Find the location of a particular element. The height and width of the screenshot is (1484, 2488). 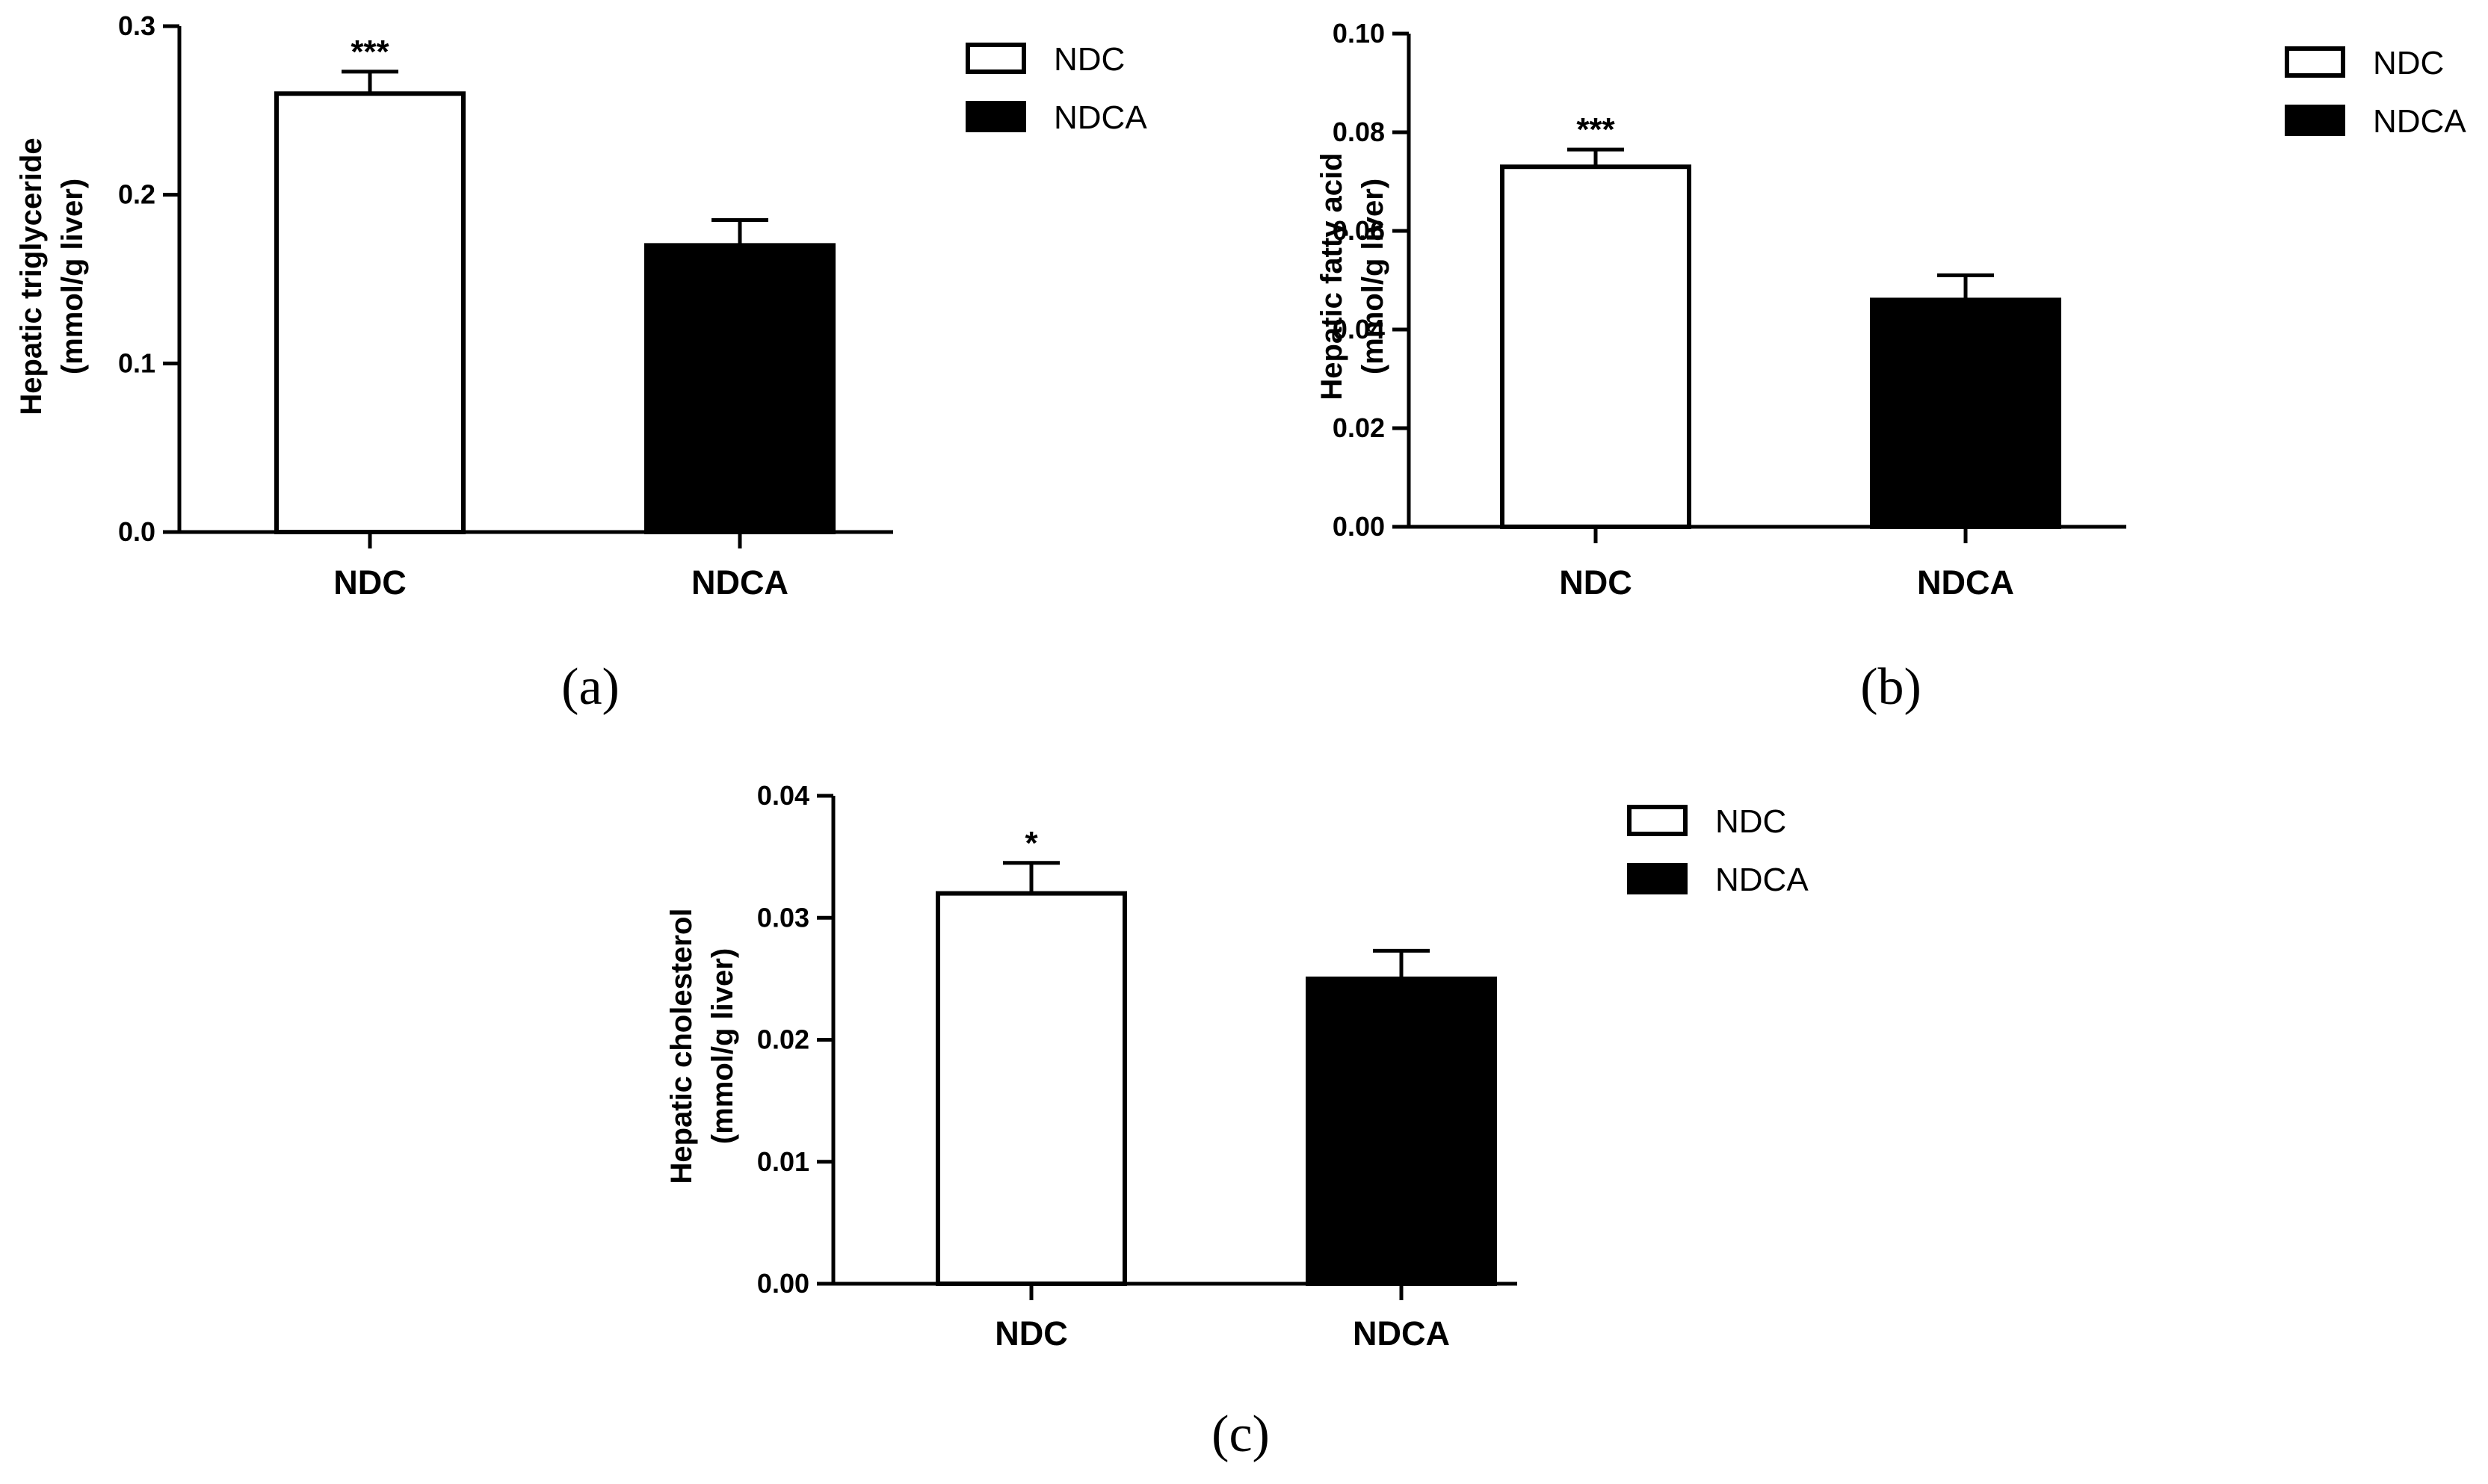

y-axis-label: Hepatic fatty acid is located at coordinates (1331, 276).